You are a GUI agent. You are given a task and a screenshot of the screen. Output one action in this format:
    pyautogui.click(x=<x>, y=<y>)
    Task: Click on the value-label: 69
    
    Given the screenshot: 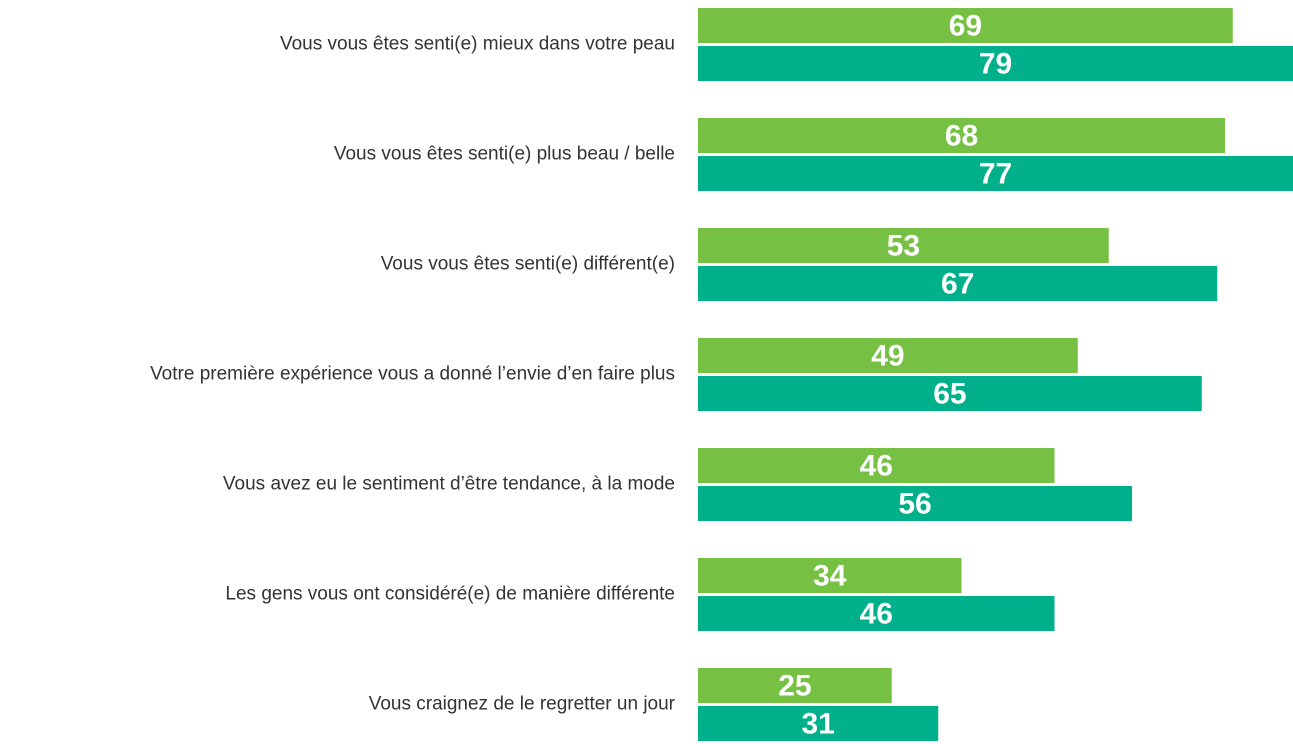 What is the action you would take?
    pyautogui.click(x=965, y=25)
    